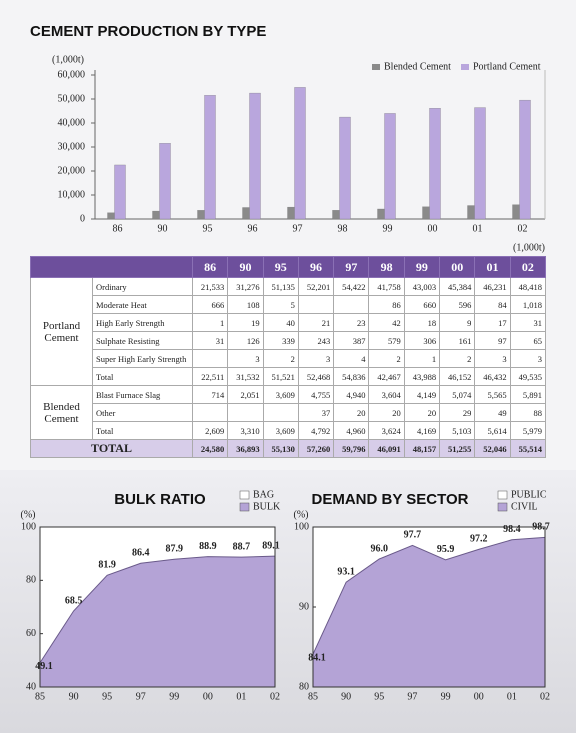 The image size is (576, 733). I want to click on x-tick-label: 86, so click(118, 228).